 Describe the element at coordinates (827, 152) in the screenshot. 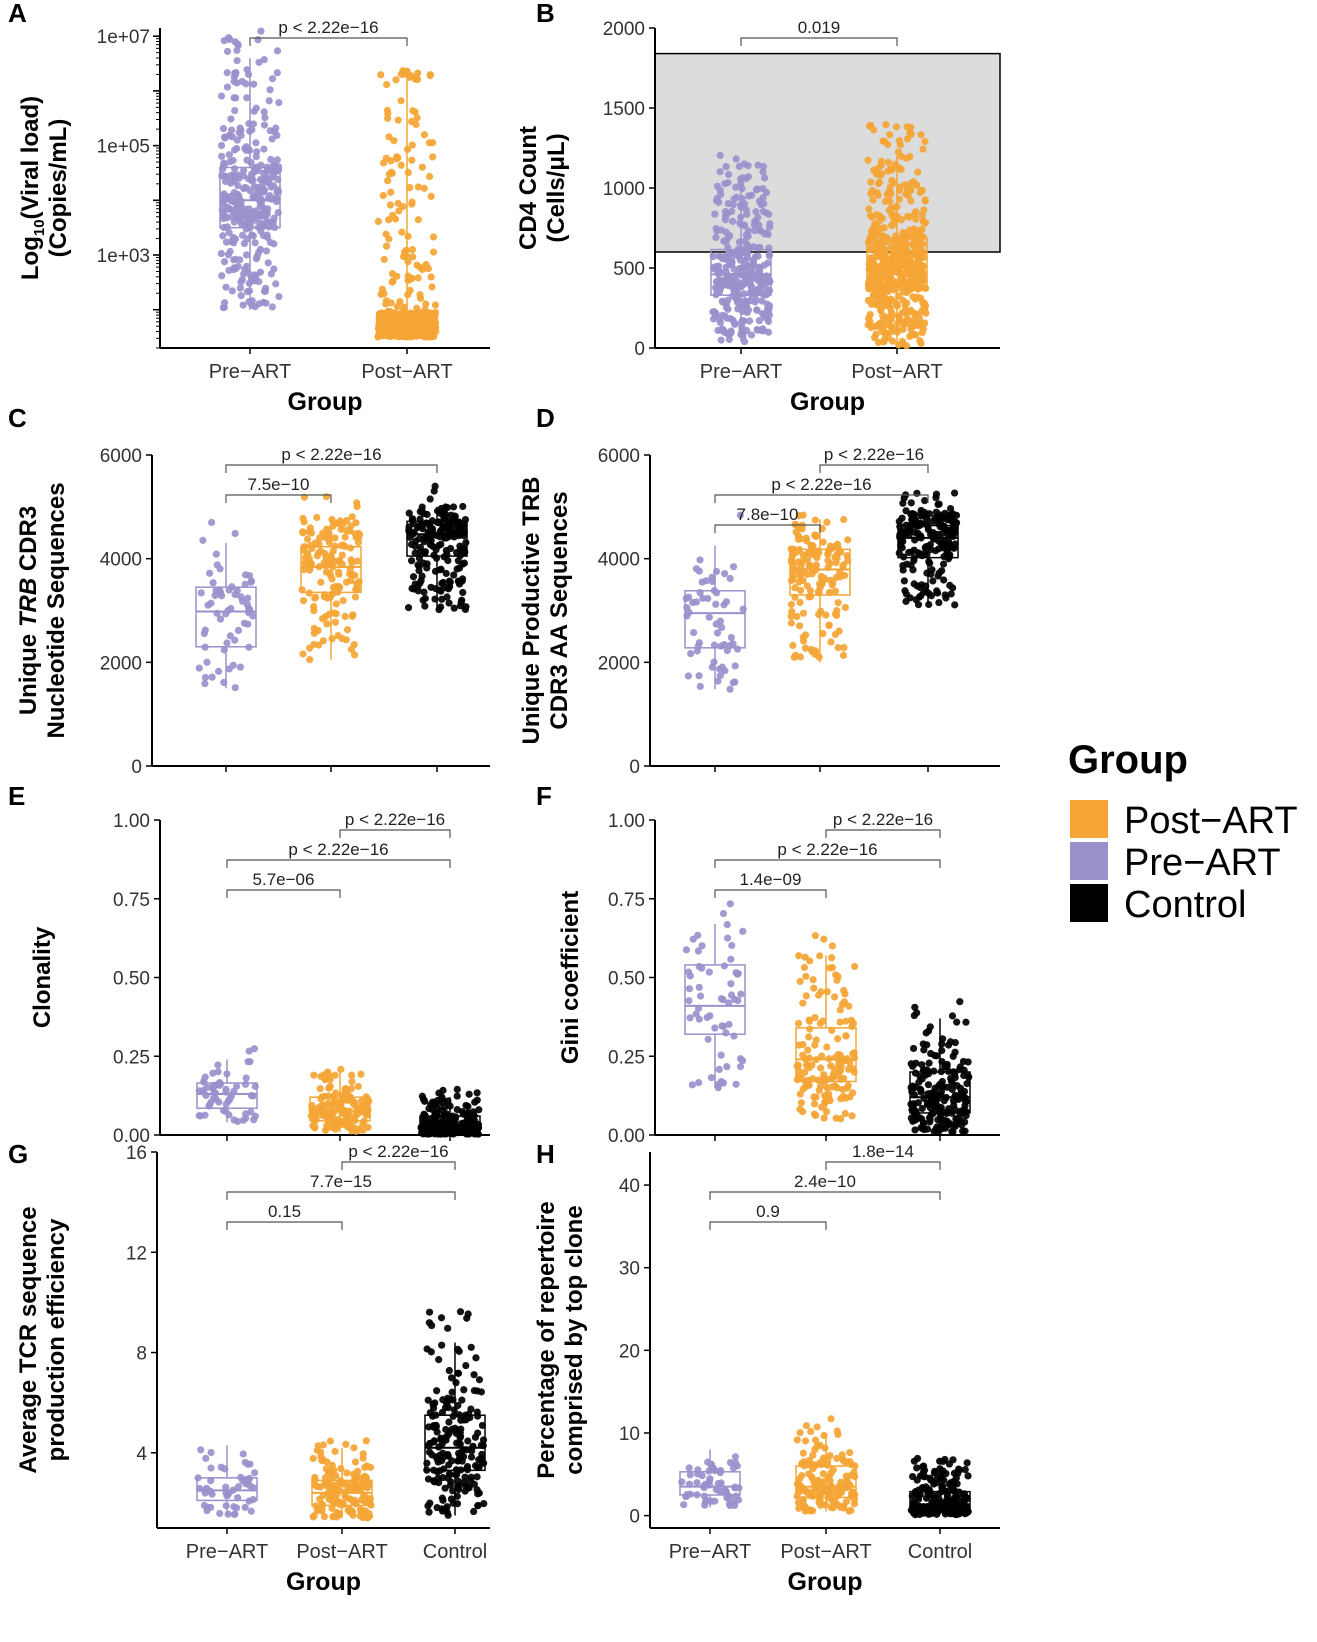

I see `normal-range-band` at that location.